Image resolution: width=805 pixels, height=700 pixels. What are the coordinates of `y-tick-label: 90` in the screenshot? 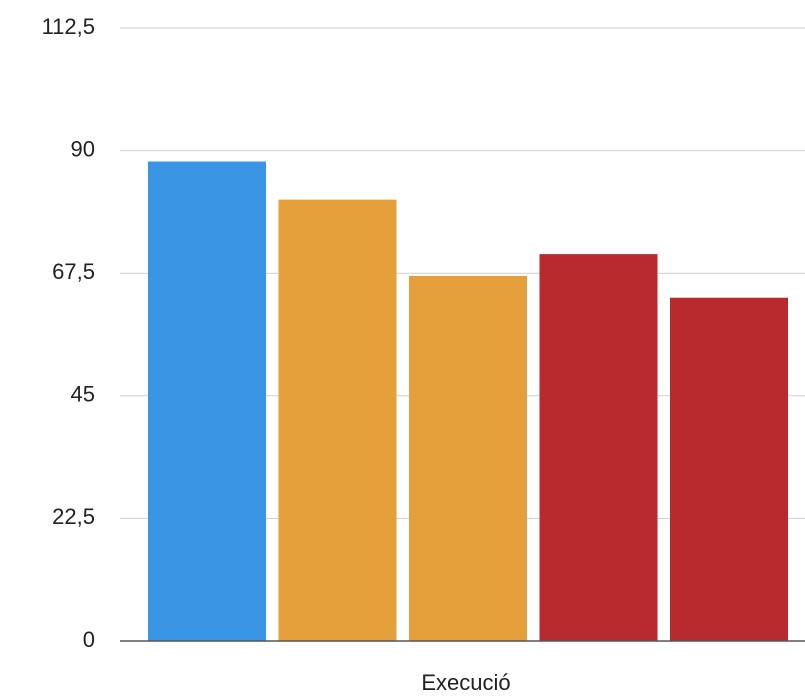 It's located at (83, 148).